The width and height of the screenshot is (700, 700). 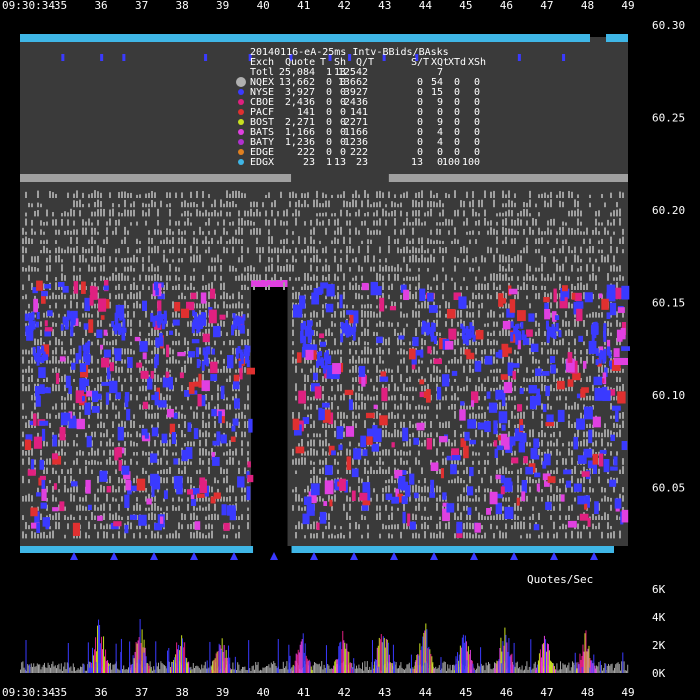 What do you see at coordinates (300, 142) in the screenshot?
I see `table-cell: 1,236` at bounding box center [300, 142].